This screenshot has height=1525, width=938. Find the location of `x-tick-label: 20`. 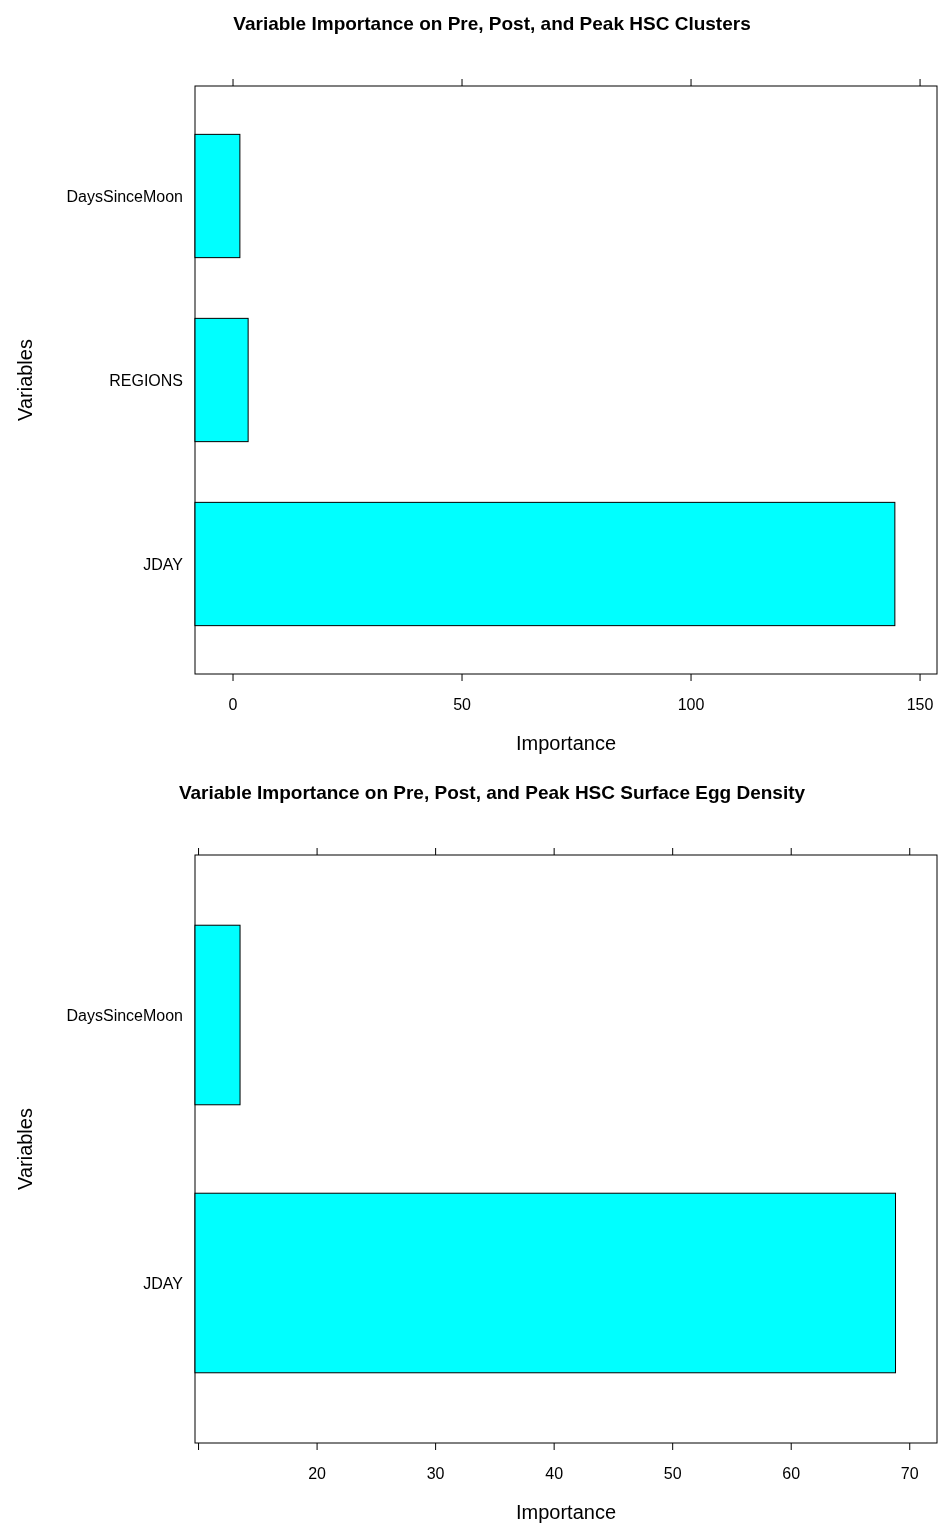

x-tick-label: 20 is located at coordinates (317, 1473).